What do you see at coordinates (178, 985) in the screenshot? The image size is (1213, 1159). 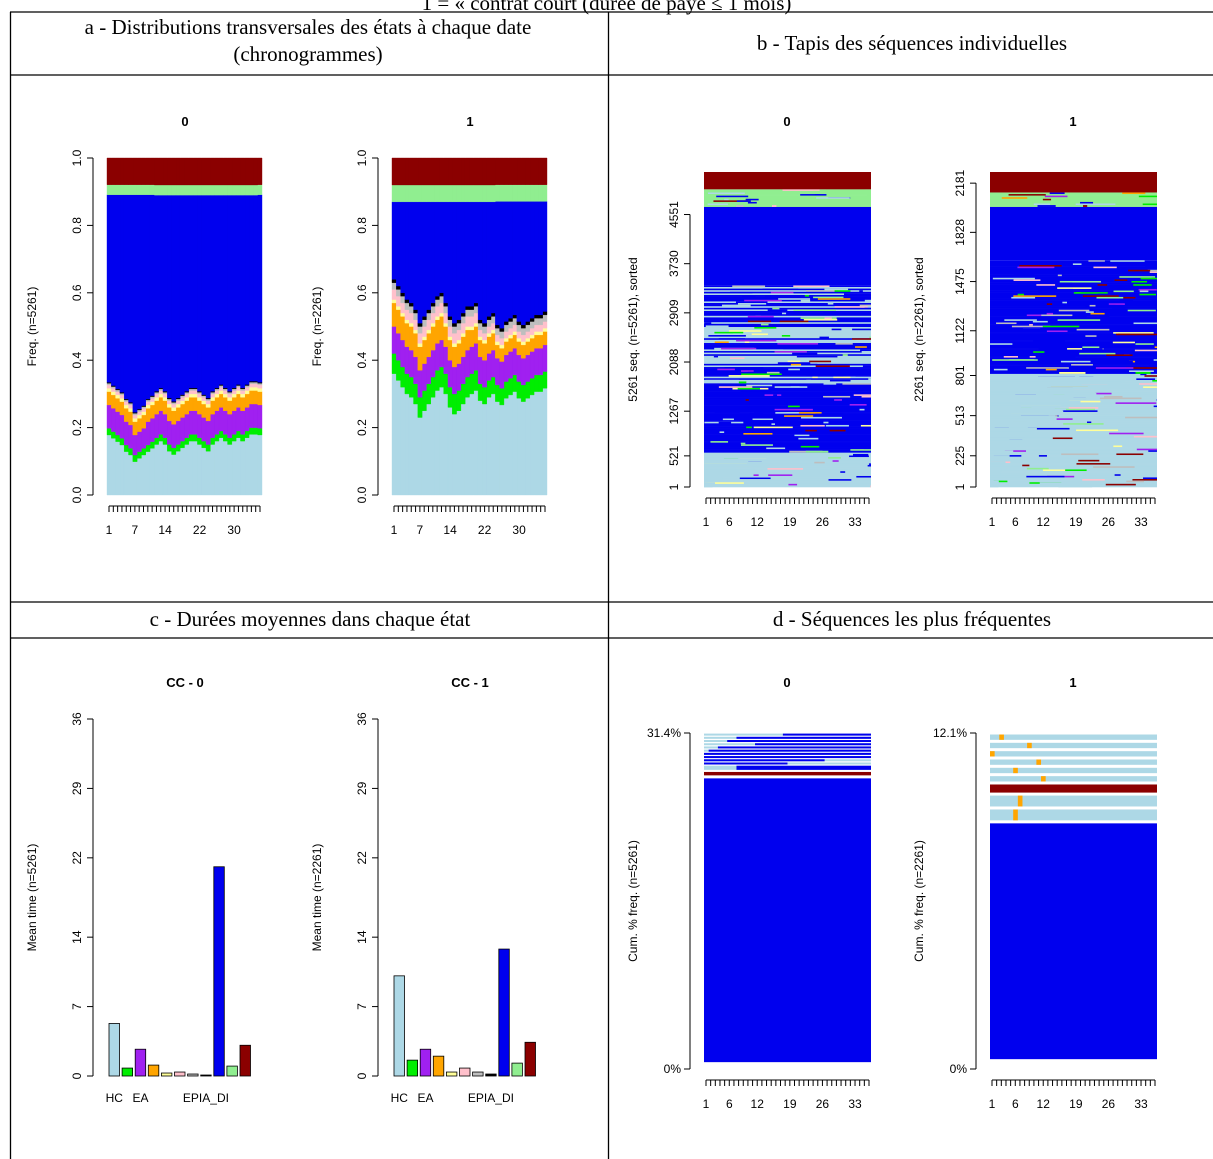 I see `bar-series: HC EA EPIA_DI` at bounding box center [178, 985].